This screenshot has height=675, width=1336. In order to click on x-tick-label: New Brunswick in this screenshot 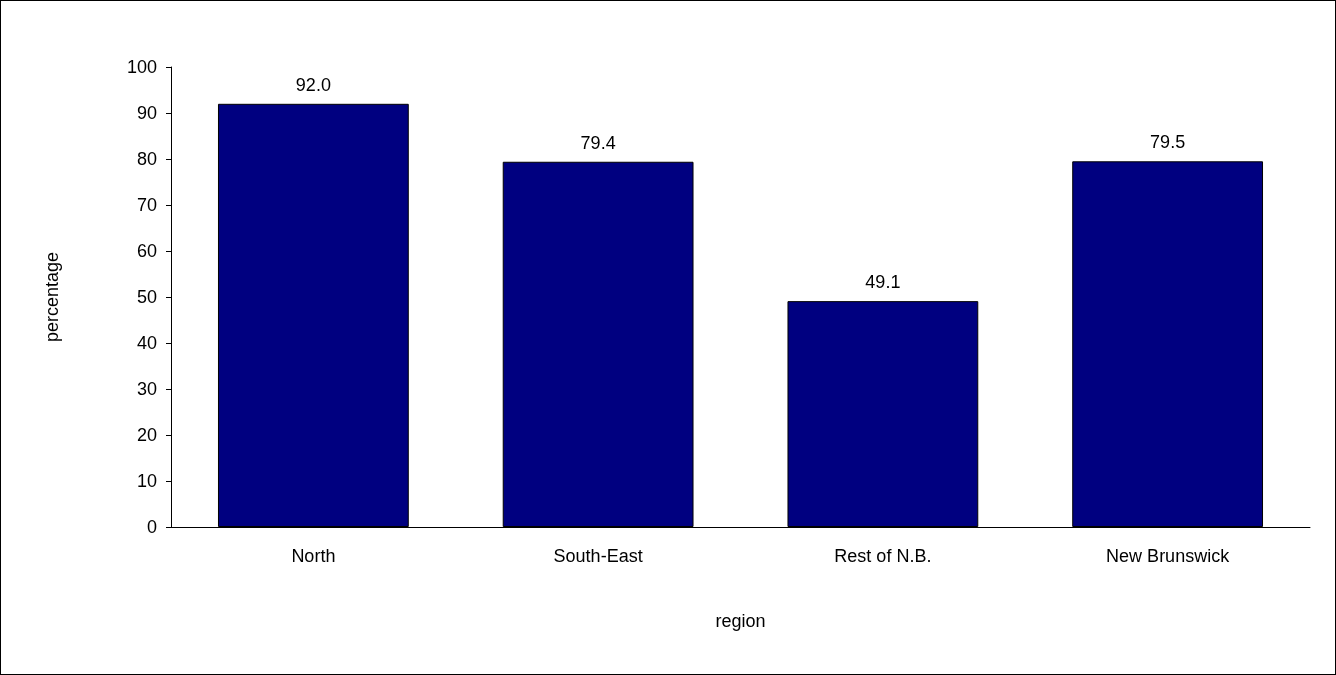, I will do `click(1168, 556)`.